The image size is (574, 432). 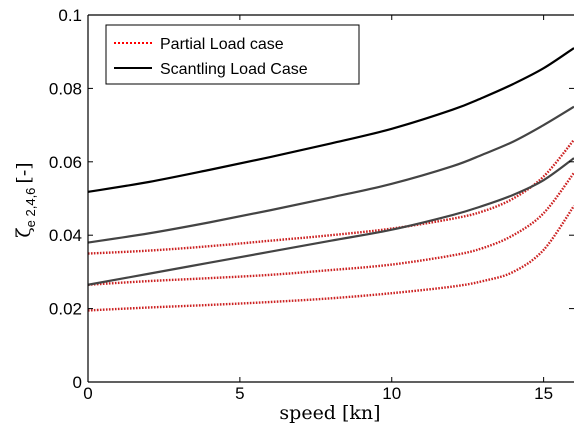 I want to click on x-tick-label-3: 15, so click(x=543, y=393).